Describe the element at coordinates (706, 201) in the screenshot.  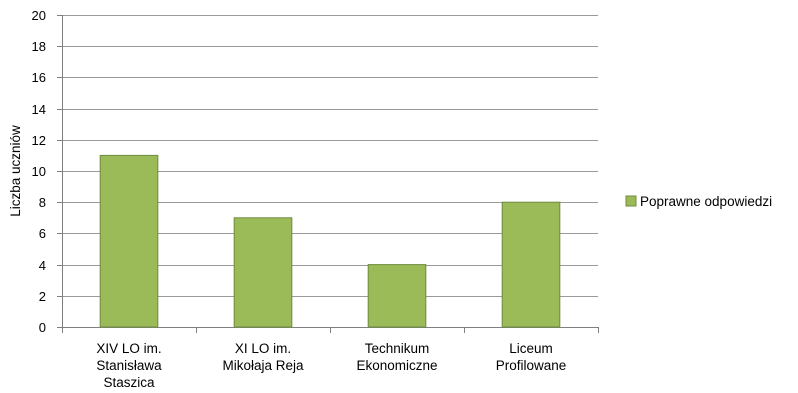
I see `legend-label: Poprawne odpowiedzi` at that location.